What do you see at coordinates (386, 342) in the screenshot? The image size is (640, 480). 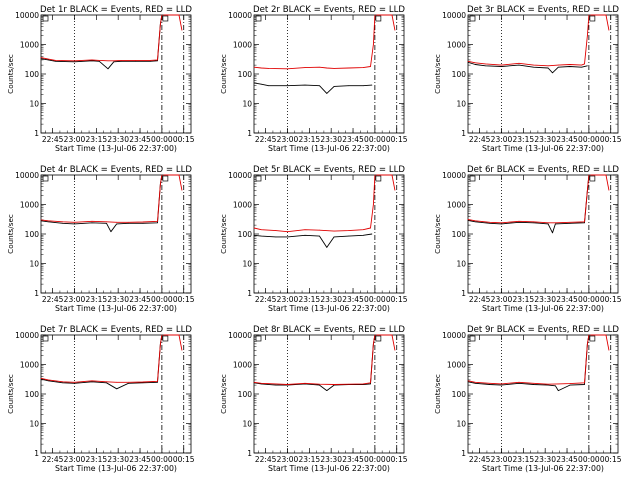 I see `series-line-lld-tail` at bounding box center [386, 342].